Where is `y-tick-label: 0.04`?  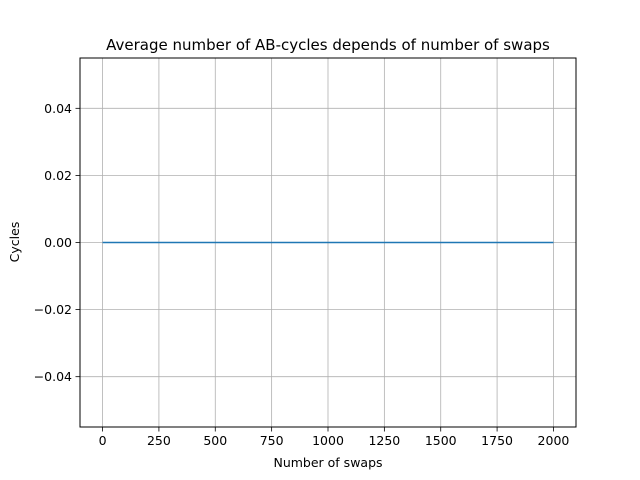 y-tick-label: 0.04 is located at coordinates (58, 108).